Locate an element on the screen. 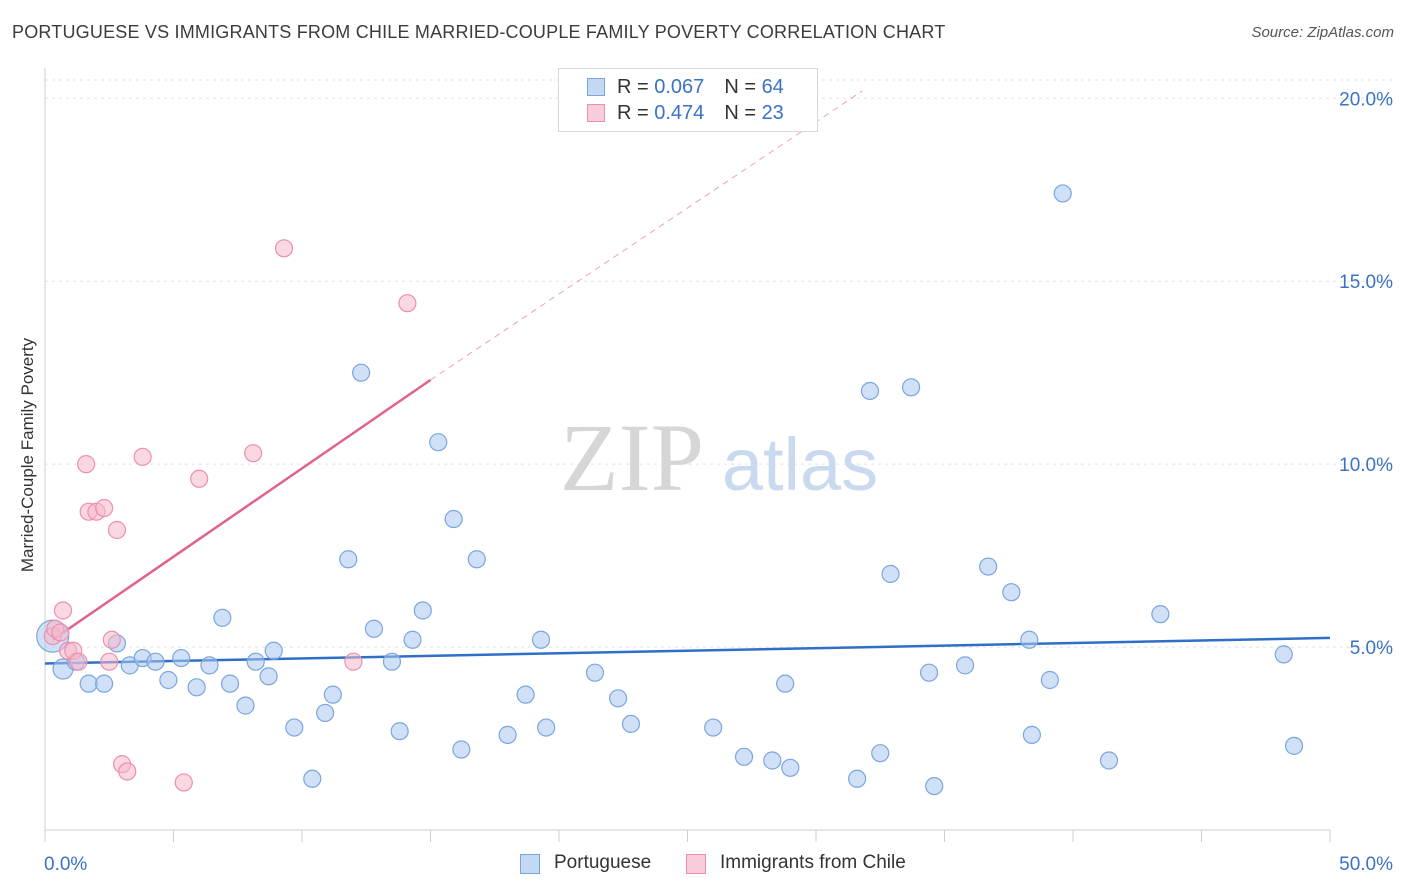 The image size is (1406, 892). legend-r-value: 0.474 is located at coordinates (679, 113).